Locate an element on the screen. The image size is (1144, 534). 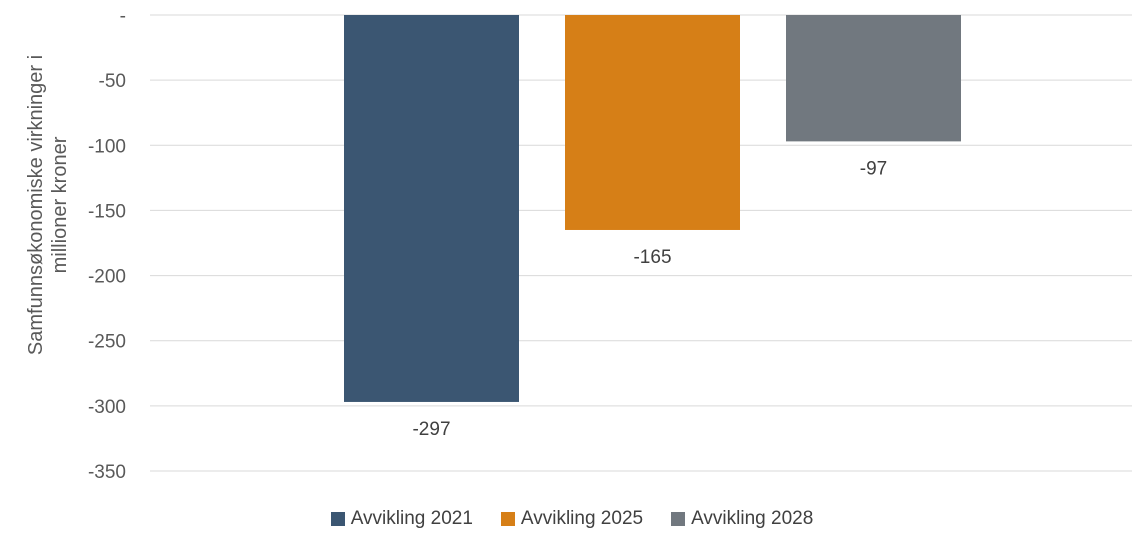
y-axis-ticks: - -50 -100 -150 -200 -250 -300 -350 is located at coordinates (107, 244).